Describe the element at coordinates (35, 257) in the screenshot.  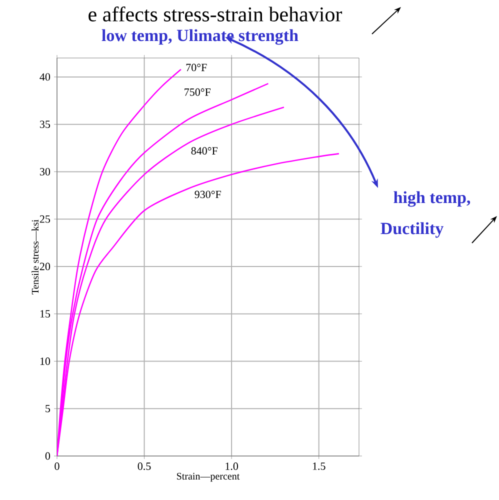
I see `y-axis-title: Tensile stress—ksi` at that location.